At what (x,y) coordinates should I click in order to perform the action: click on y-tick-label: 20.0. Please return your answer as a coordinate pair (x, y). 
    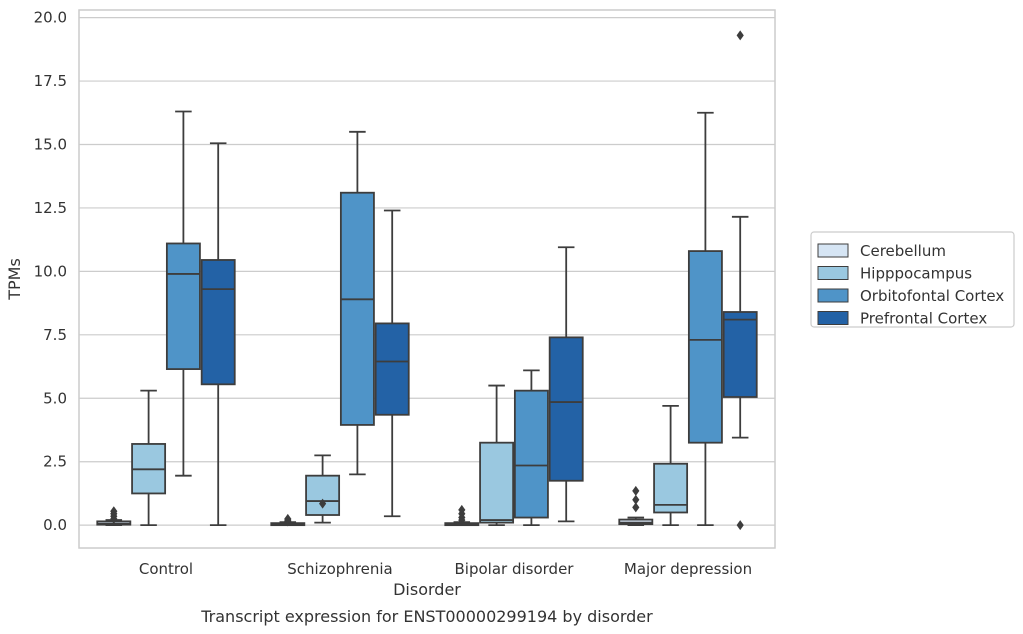
    Looking at the image, I should click on (50, 18).